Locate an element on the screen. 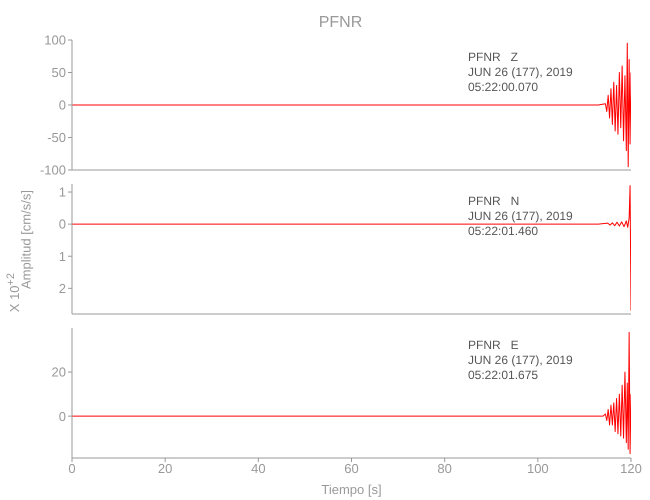 The width and height of the screenshot is (650, 500). y-axis-title: Amplitud [cm/s/s] is located at coordinates (26, 239).